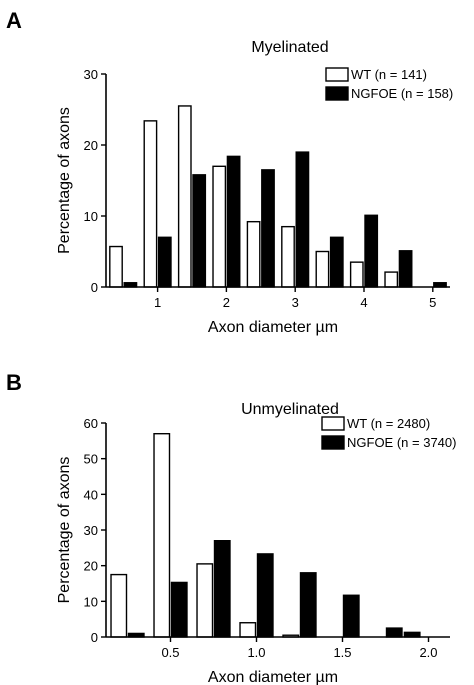 This screenshot has height=685, width=474. I want to click on y-tick-label: 60, so click(91, 423).